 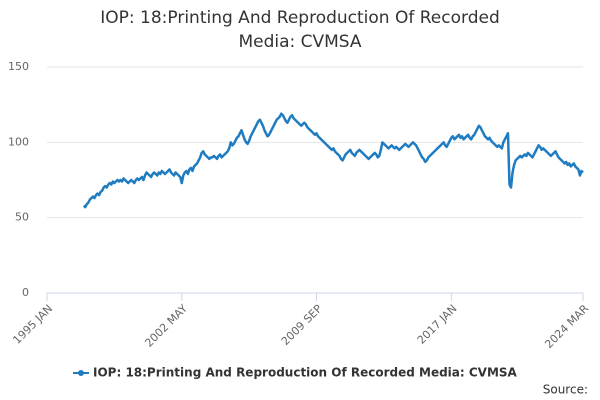 What do you see at coordinates (166, 326) in the screenshot?
I see `x-tick-label: 2002 MAY` at bounding box center [166, 326].